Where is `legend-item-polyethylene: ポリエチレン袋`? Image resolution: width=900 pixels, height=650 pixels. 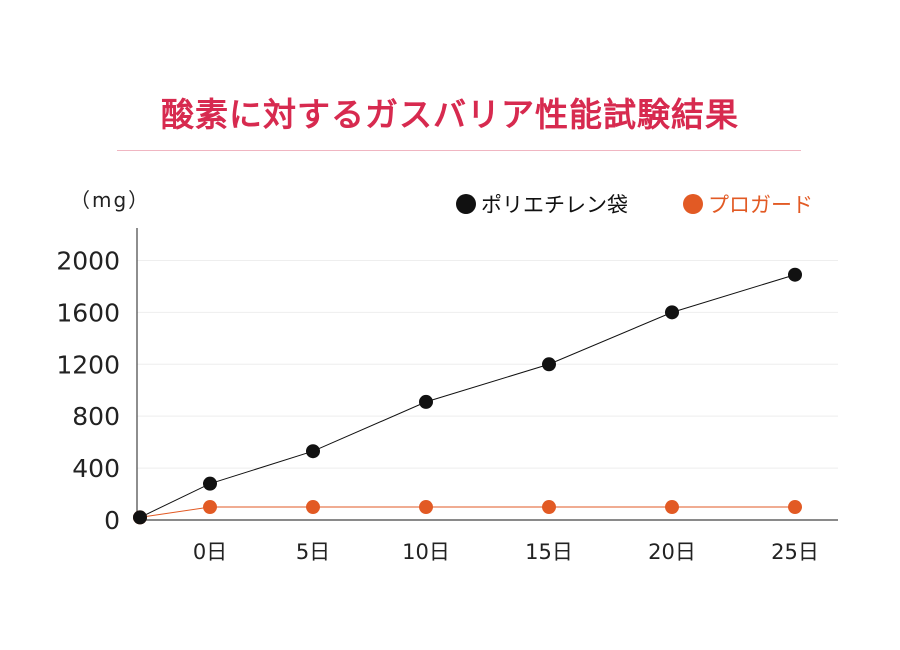 legend-item-polyethylene: ポリエチレン袋 is located at coordinates (542, 205).